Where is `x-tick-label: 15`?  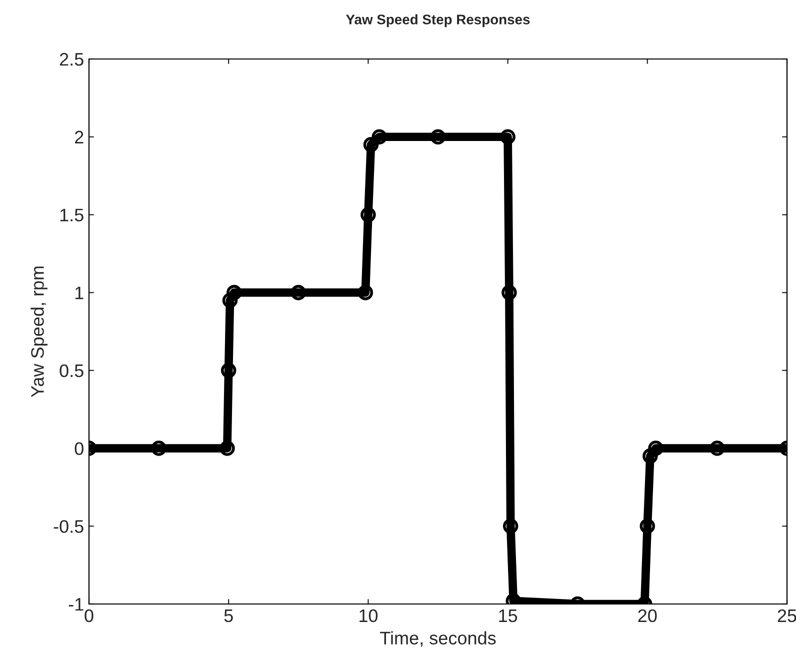 x-tick-label: 15 is located at coordinates (508, 616).